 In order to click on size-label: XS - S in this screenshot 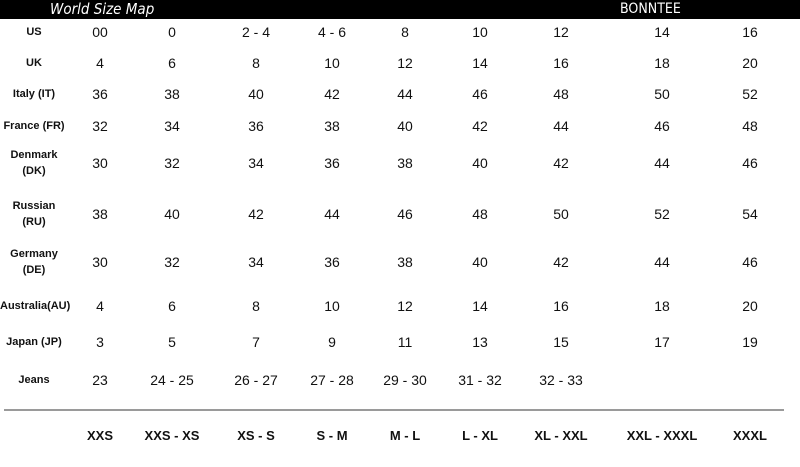, I will do `click(256, 435)`.